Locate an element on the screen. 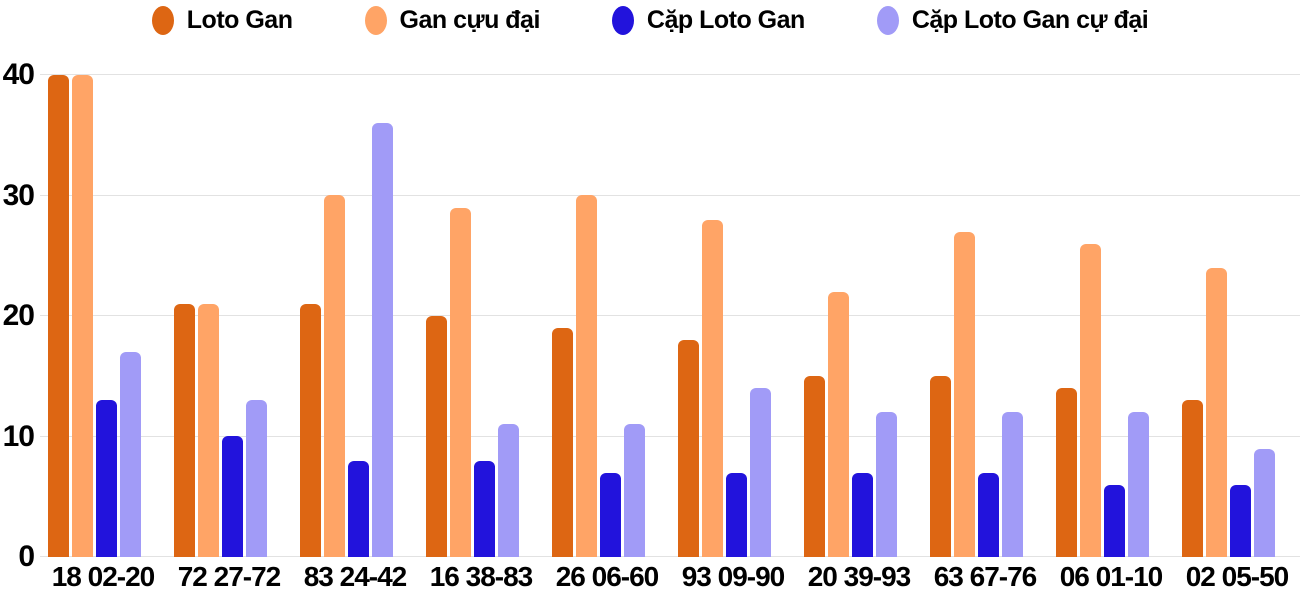 This screenshot has width=1300, height=600. loto-gan-dot-icon is located at coordinates (162, 20).